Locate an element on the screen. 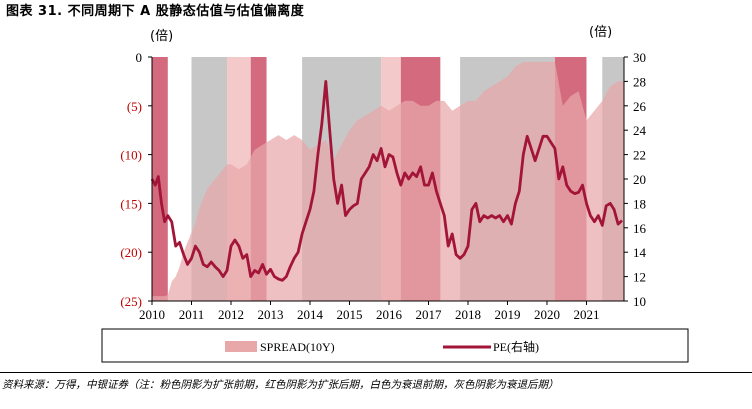  x-tick-label: 2019 is located at coordinates (507, 314).